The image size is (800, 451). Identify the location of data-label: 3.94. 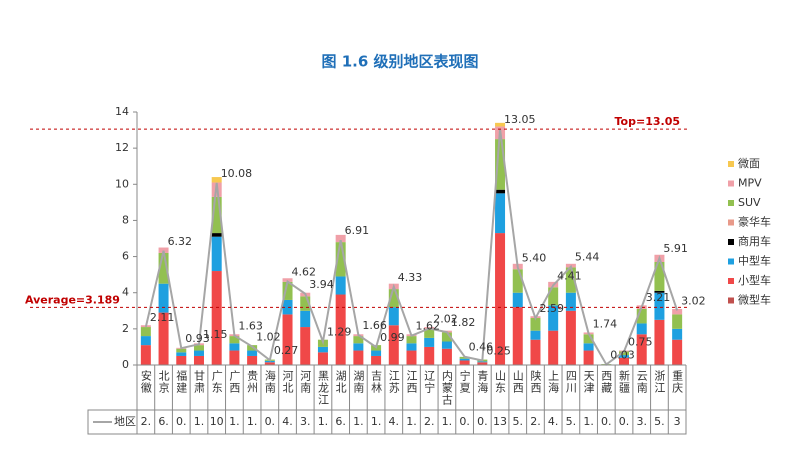
(321, 284).